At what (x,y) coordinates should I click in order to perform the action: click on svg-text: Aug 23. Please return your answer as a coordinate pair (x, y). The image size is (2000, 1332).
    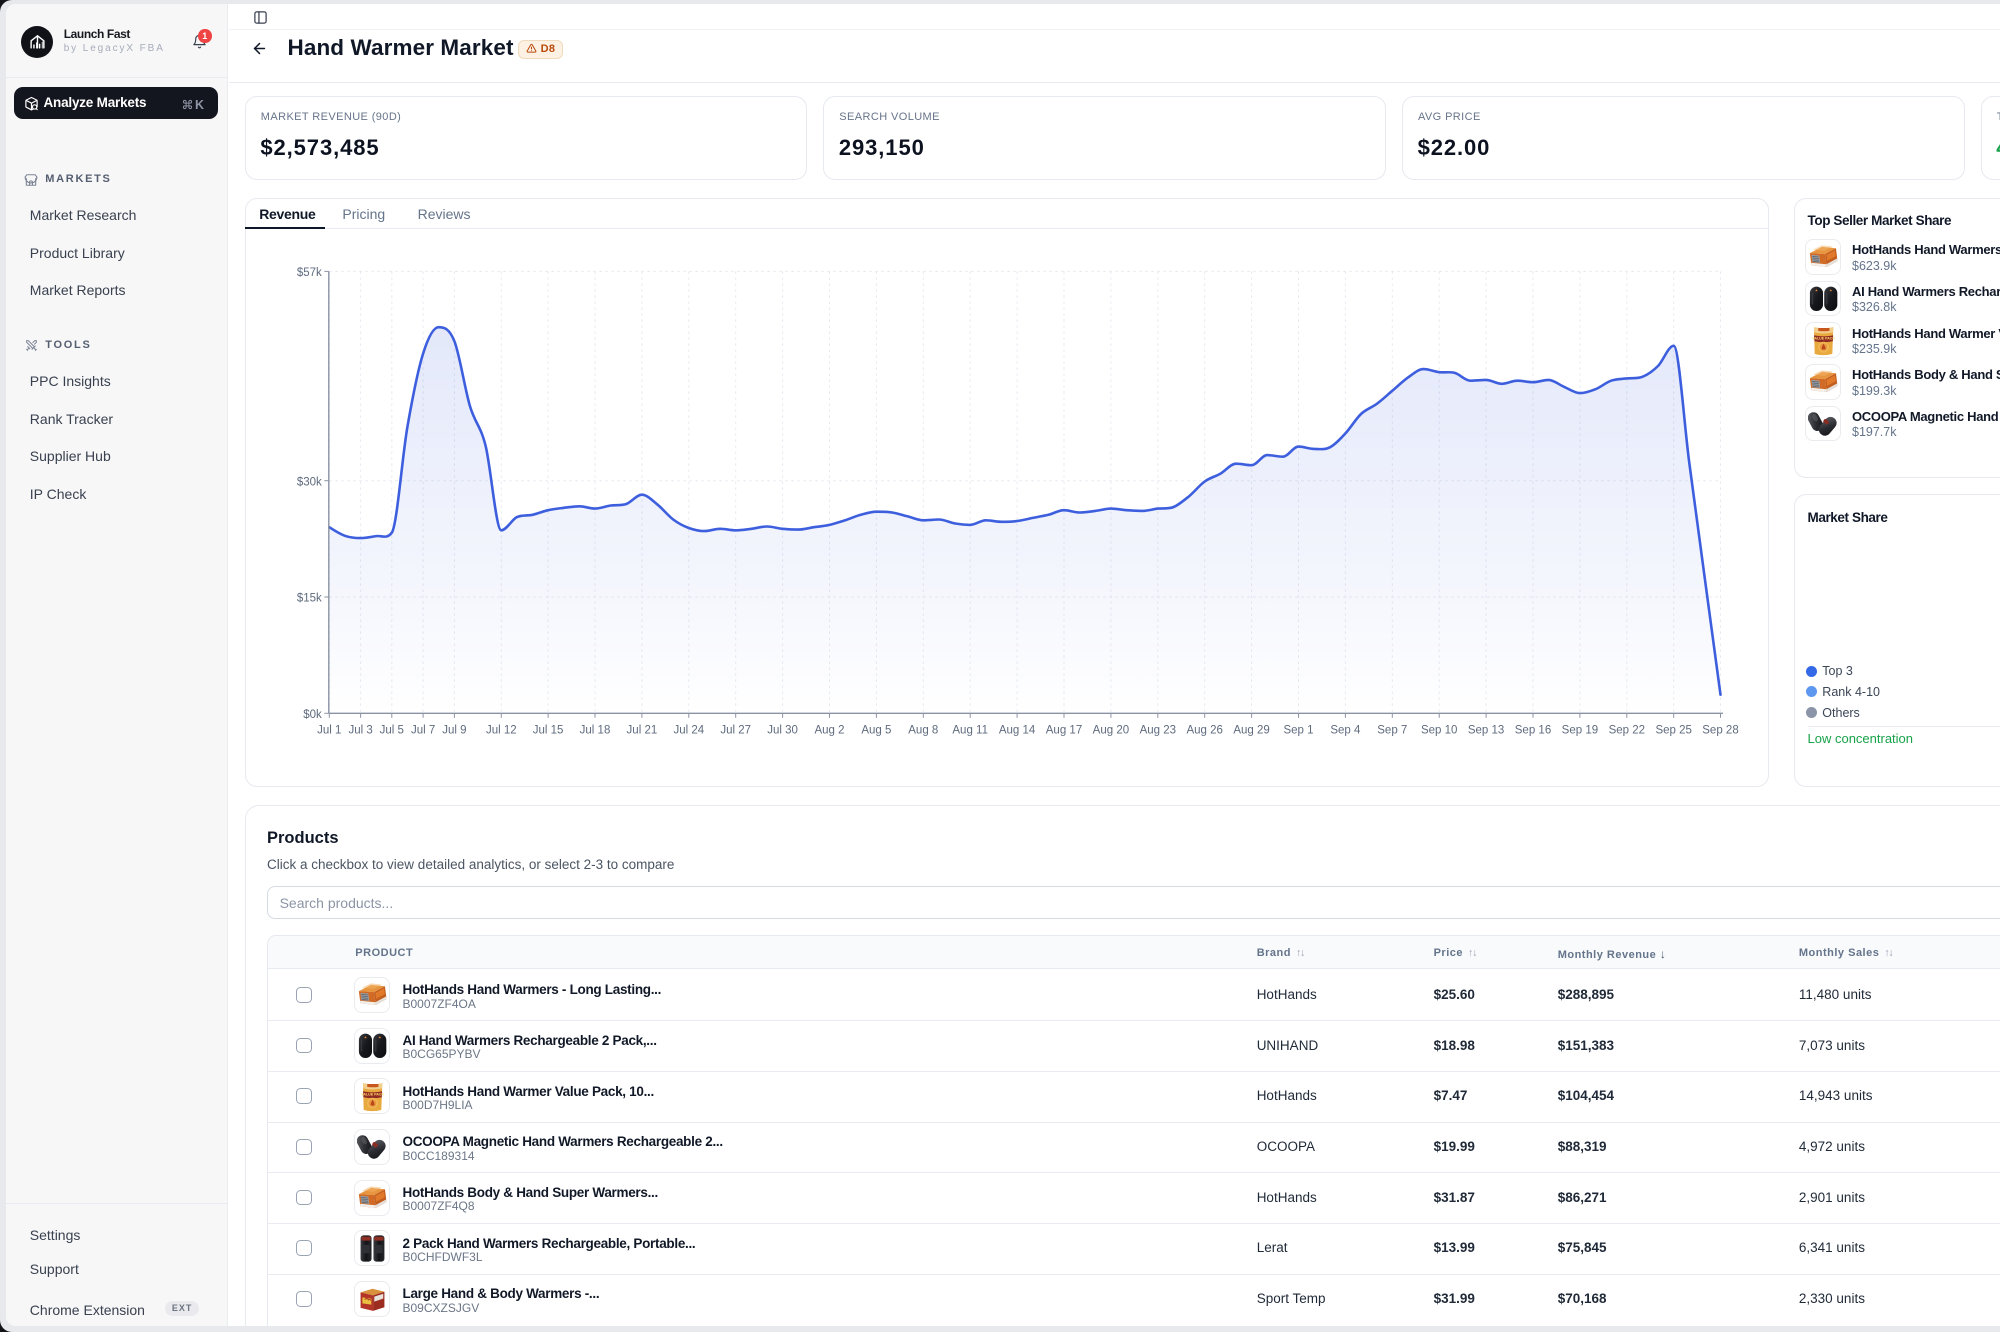
    Looking at the image, I should click on (1157, 731).